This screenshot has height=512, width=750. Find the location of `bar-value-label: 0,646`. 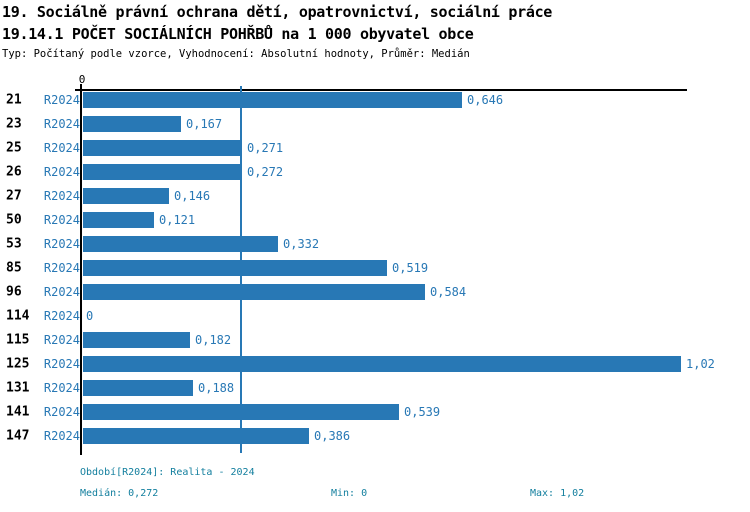

bar-value-label: 0,646 is located at coordinates (485, 100).